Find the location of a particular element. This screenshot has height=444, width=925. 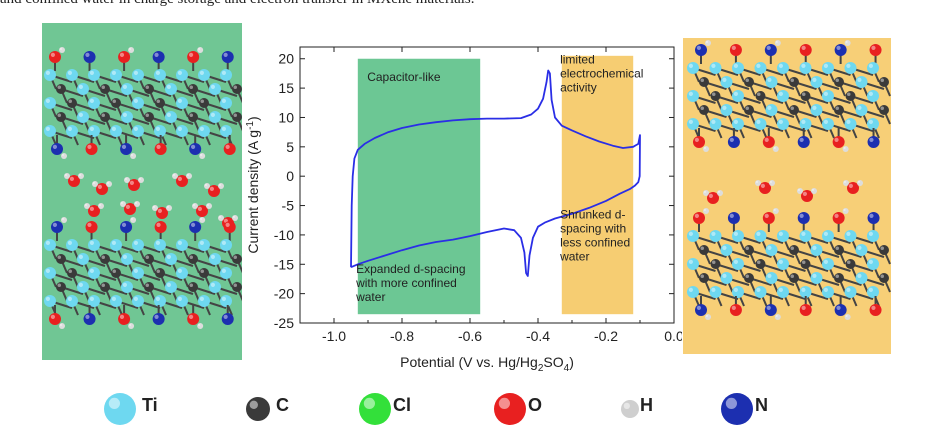

x-tick-label: -0.4 is located at coordinates (538, 336).